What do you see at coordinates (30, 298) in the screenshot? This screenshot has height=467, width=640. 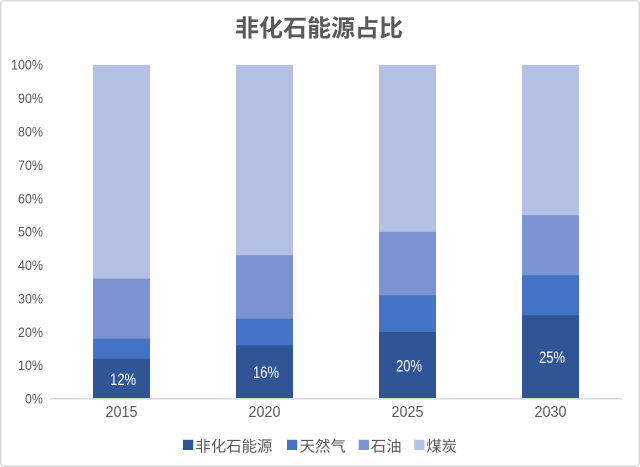 I see `svg-text: 30%` at bounding box center [30, 298].